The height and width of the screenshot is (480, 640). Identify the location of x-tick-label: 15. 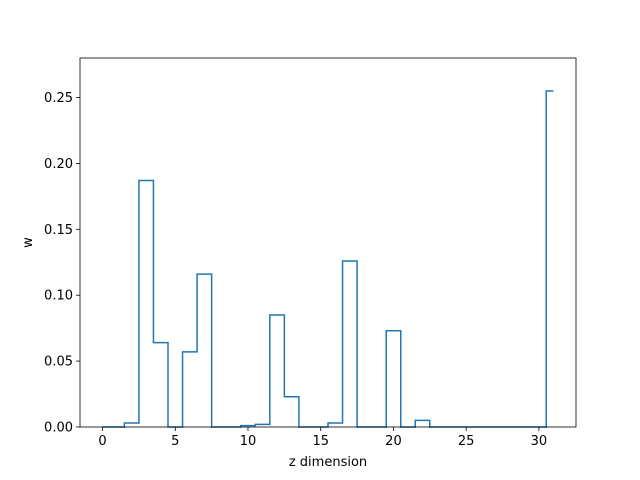
(320, 441).